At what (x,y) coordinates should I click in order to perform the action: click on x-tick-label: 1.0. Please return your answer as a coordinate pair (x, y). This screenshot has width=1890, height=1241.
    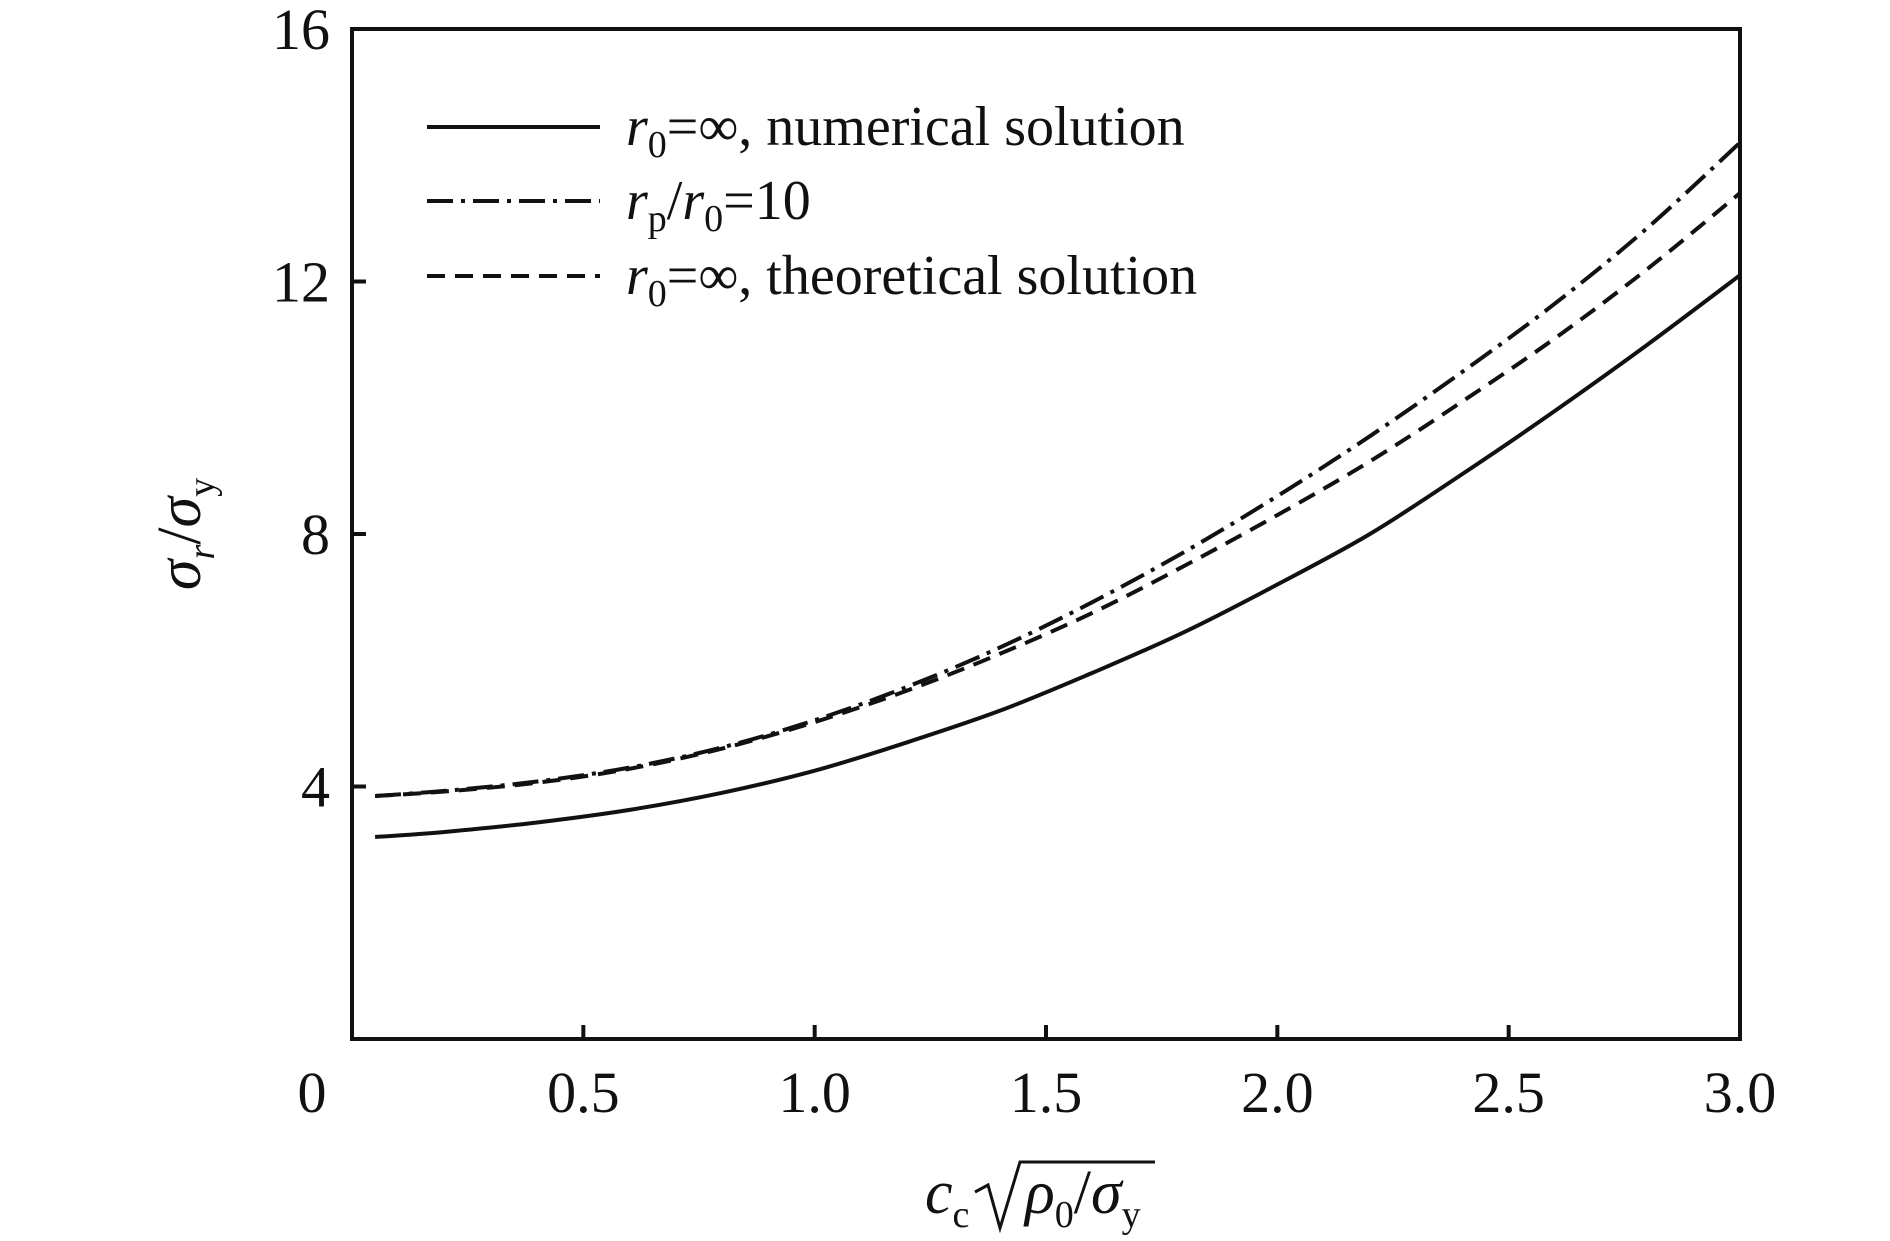
    Looking at the image, I should click on (814, 1092).